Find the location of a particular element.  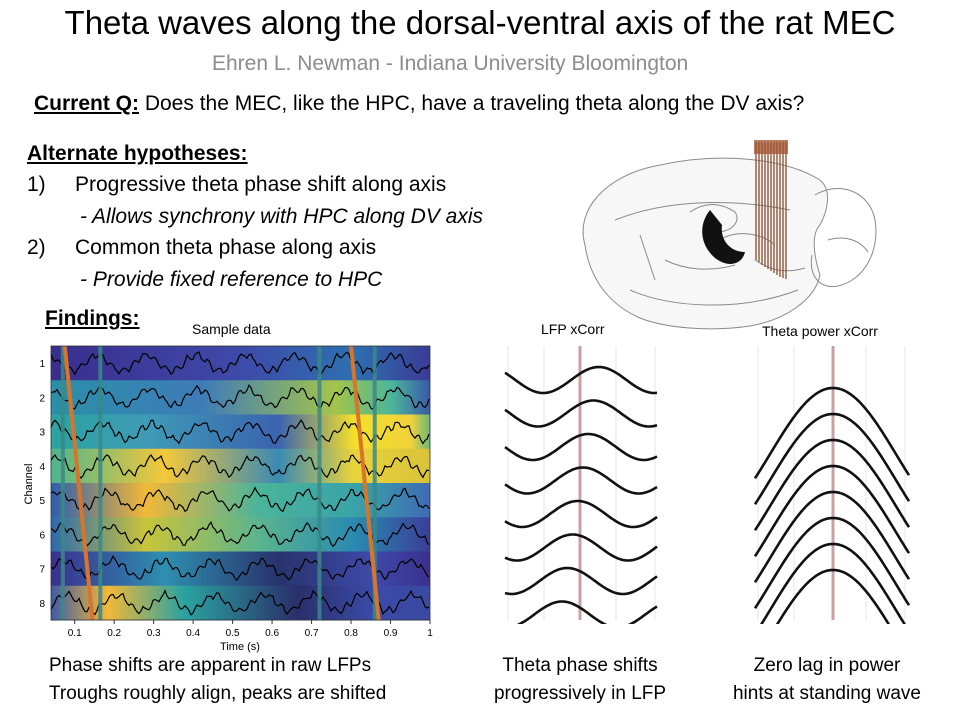

caption-left-line2: Troughs roughly align, peaks are shifted is located at coordinates (218, 693).